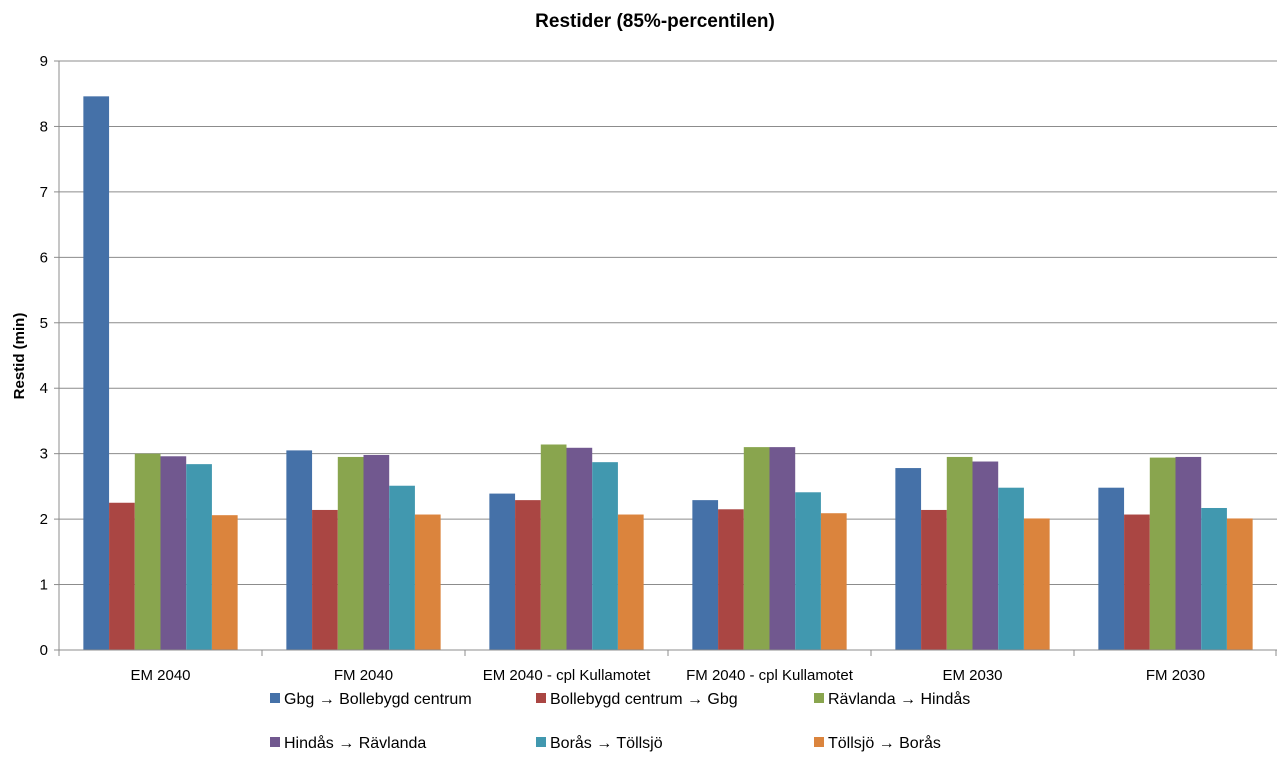  I want to click on y-tick-label: 2, so click(44, 519).